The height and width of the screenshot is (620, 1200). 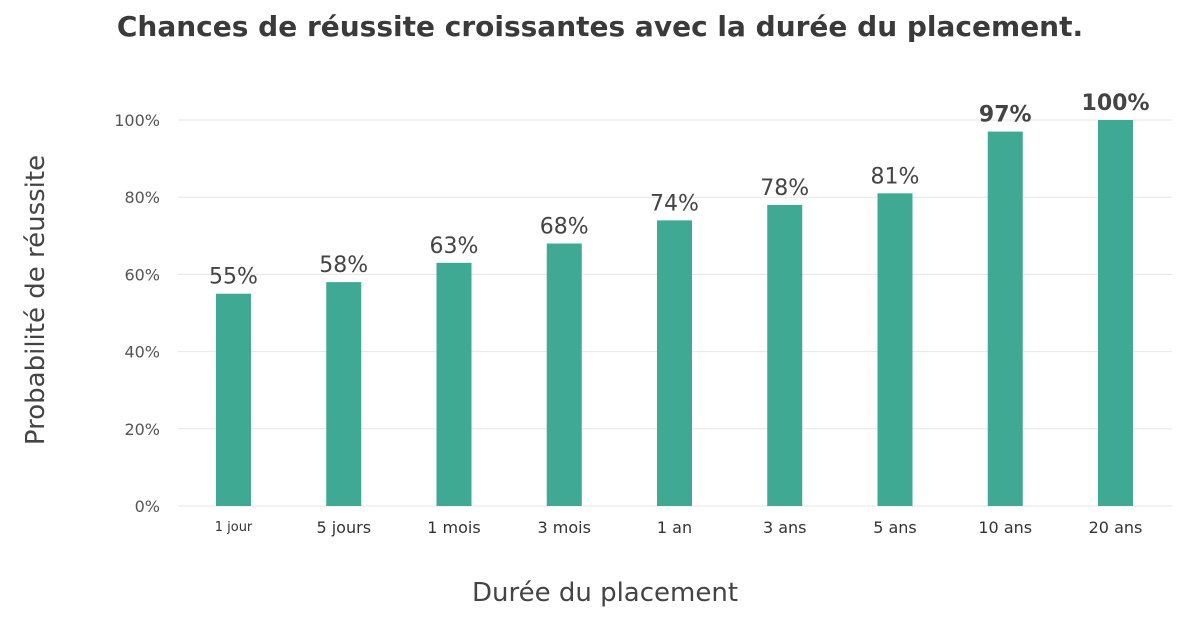 What do you see at coordinates (343, 527) in the screenshot?
I see `x-tick-label: 5 jours` at bounding box center [343, 527].